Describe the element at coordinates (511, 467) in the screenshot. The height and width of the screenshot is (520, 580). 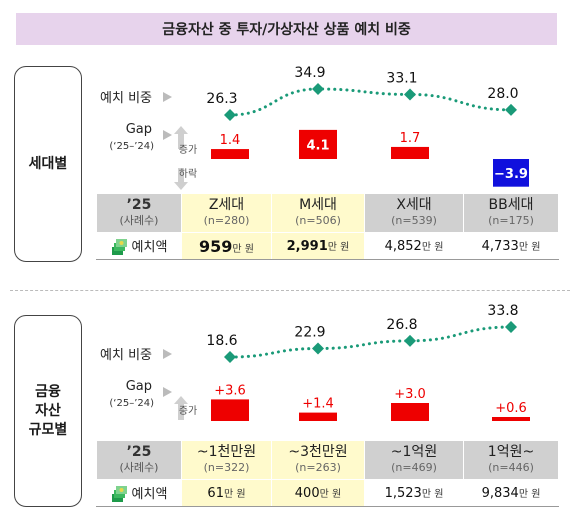
I see `sample-size: (n=446)` at that location.